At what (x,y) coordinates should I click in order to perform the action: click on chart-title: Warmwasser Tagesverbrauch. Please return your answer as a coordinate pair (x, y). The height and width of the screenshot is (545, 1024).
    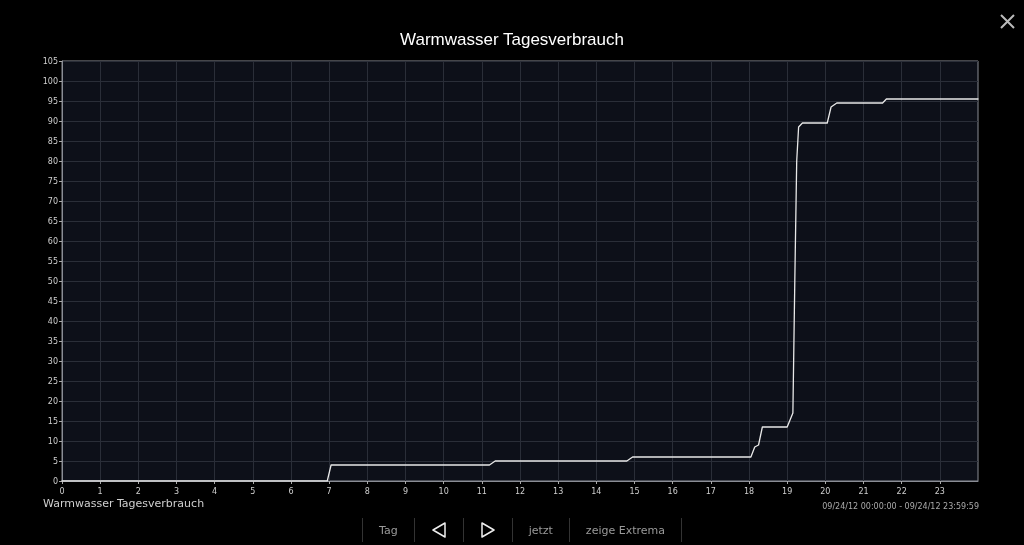
    Looking at the image, I should click on (512, 39).